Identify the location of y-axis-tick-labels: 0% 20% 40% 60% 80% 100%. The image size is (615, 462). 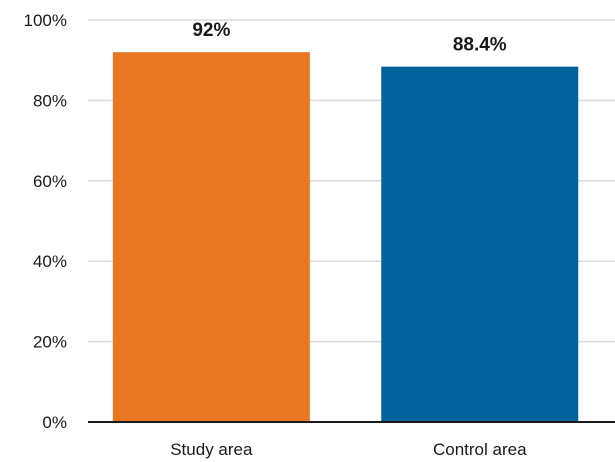
(45, 221).